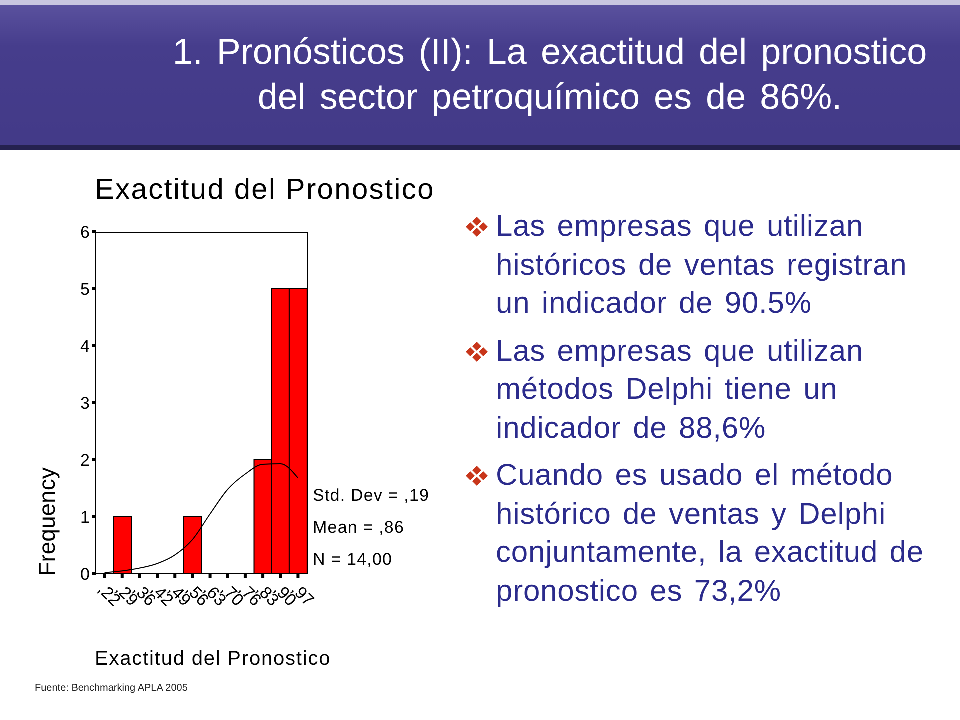  What do you see at coordinates (353, 560) in the screenshot?
I see `text: N = 14,00` at bounding box center [353, 560].